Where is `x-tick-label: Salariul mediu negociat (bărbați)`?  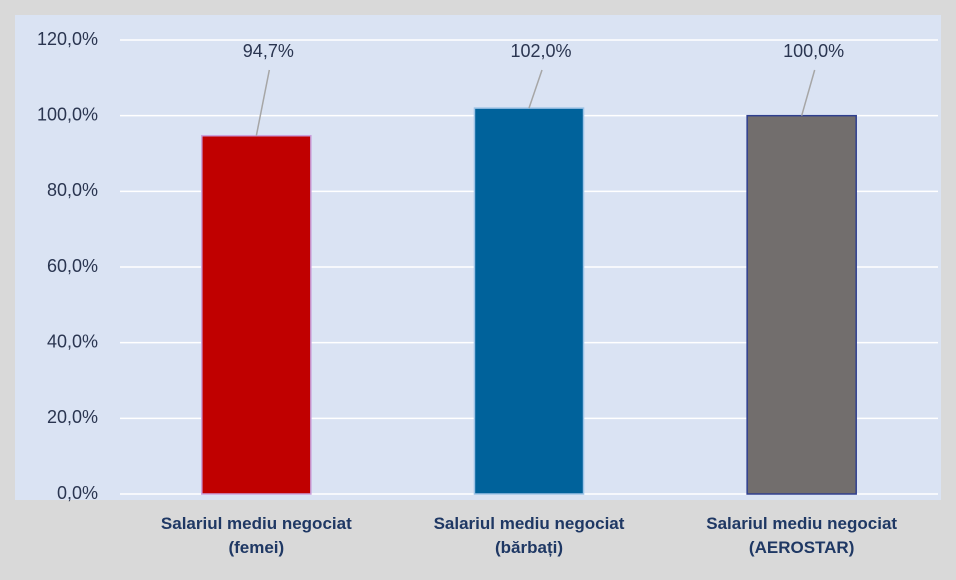
x-tick-label: Salariul mediu negociat (bărbați) is located at coordinates (529, 535).